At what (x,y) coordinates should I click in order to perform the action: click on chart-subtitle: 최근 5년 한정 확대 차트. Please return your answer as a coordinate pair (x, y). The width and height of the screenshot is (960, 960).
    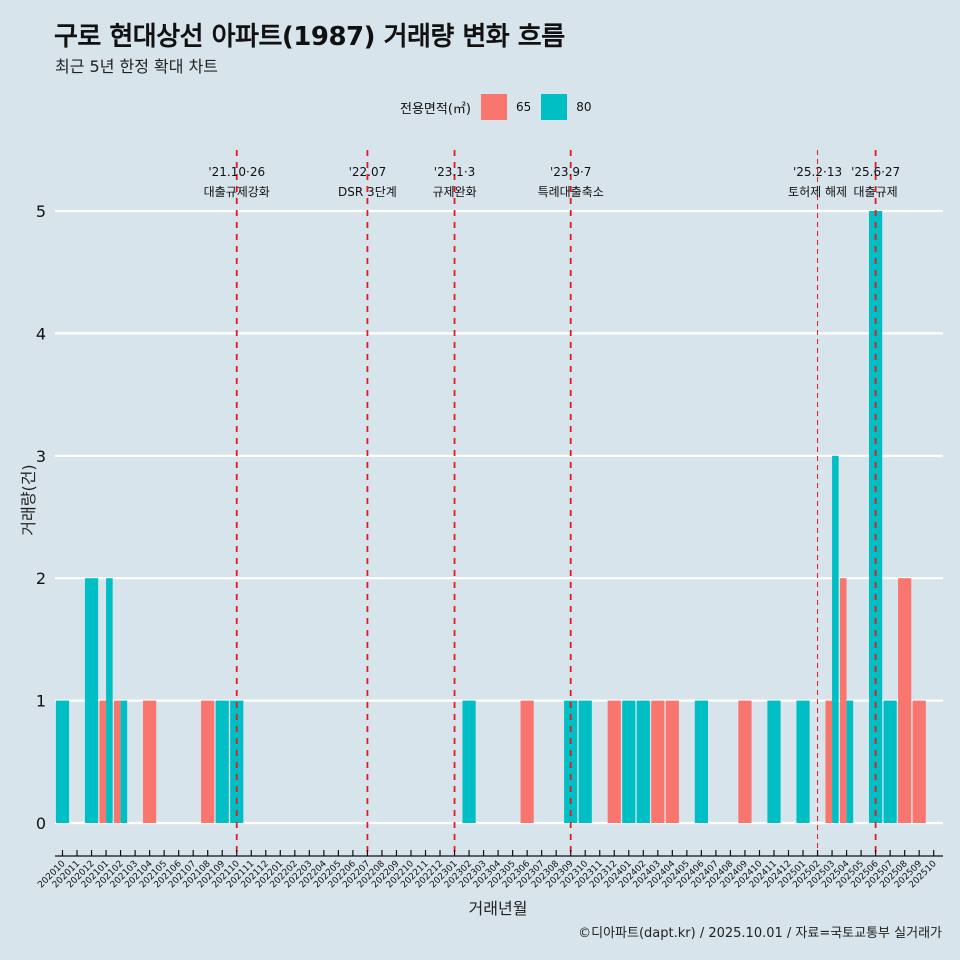
    Looking at the image, I should click on (137, 66).